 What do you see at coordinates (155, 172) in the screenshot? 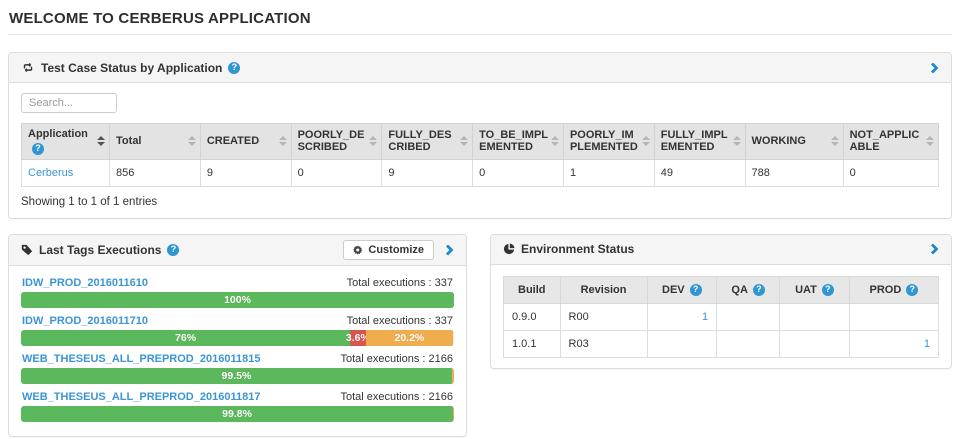
I see `total-cell: 856` at bounding box center [155, 172].